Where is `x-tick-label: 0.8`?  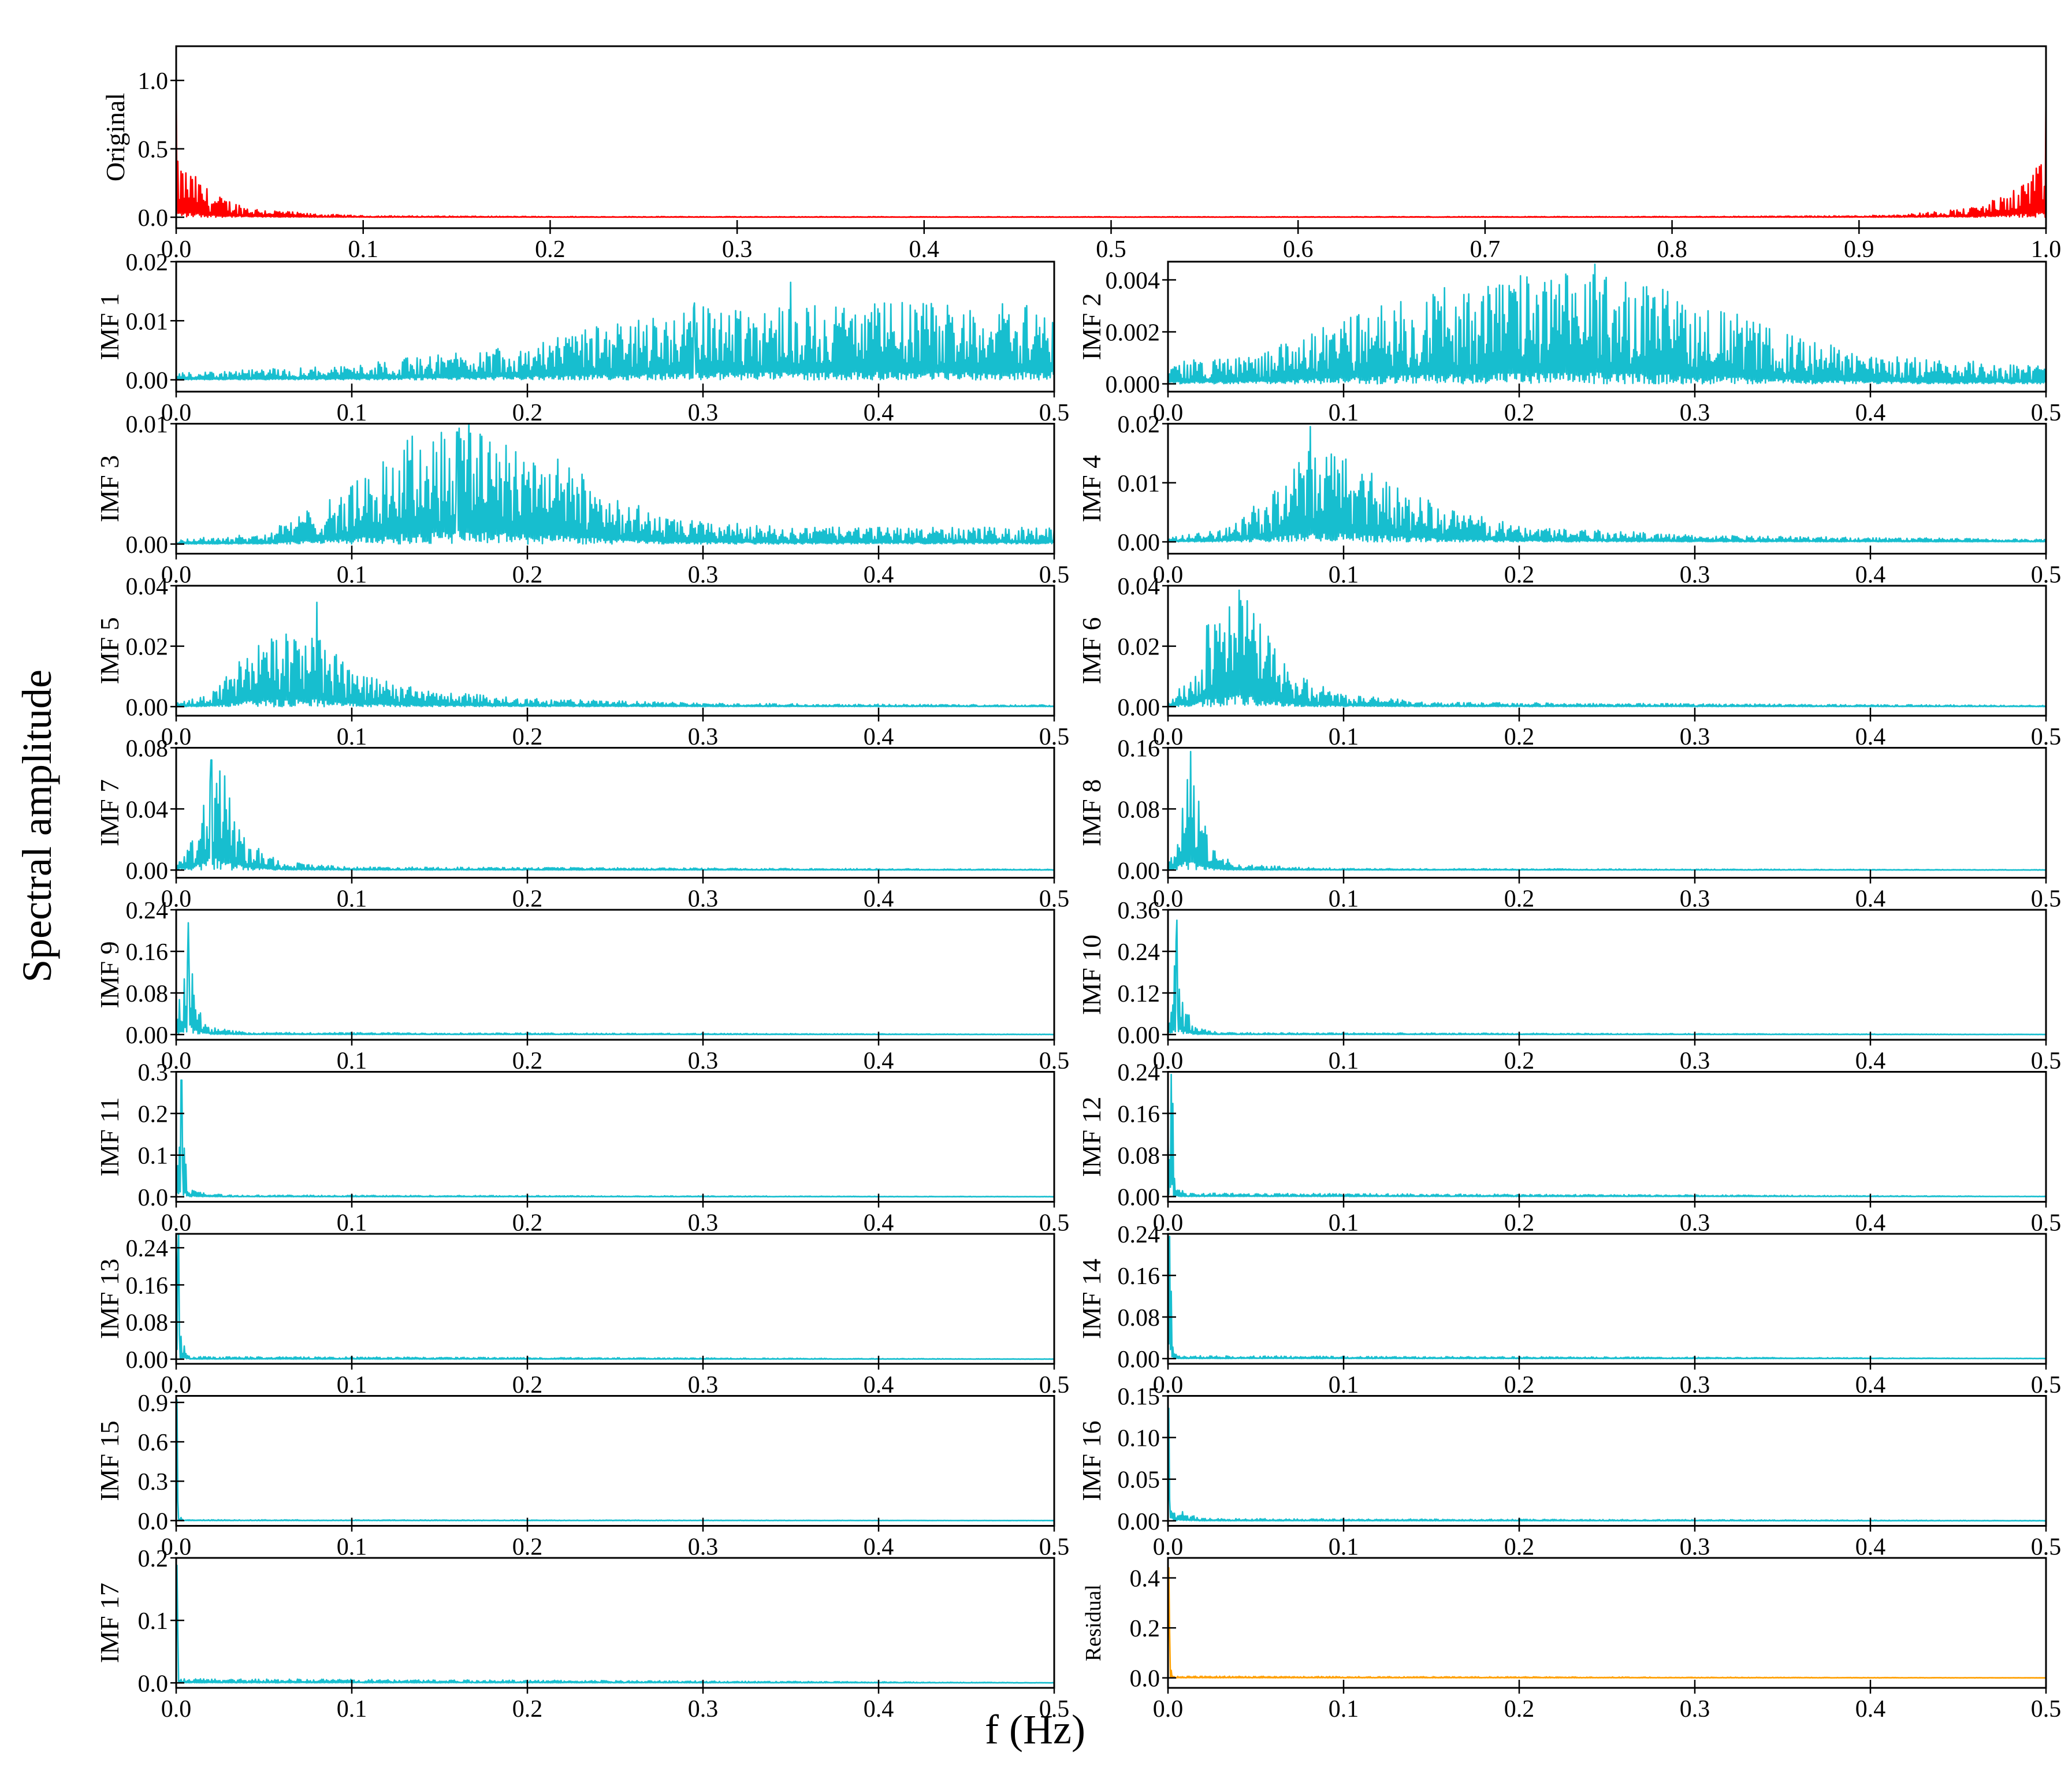 x-tick-label: 0.8 is located at coordinates (1672, 249).